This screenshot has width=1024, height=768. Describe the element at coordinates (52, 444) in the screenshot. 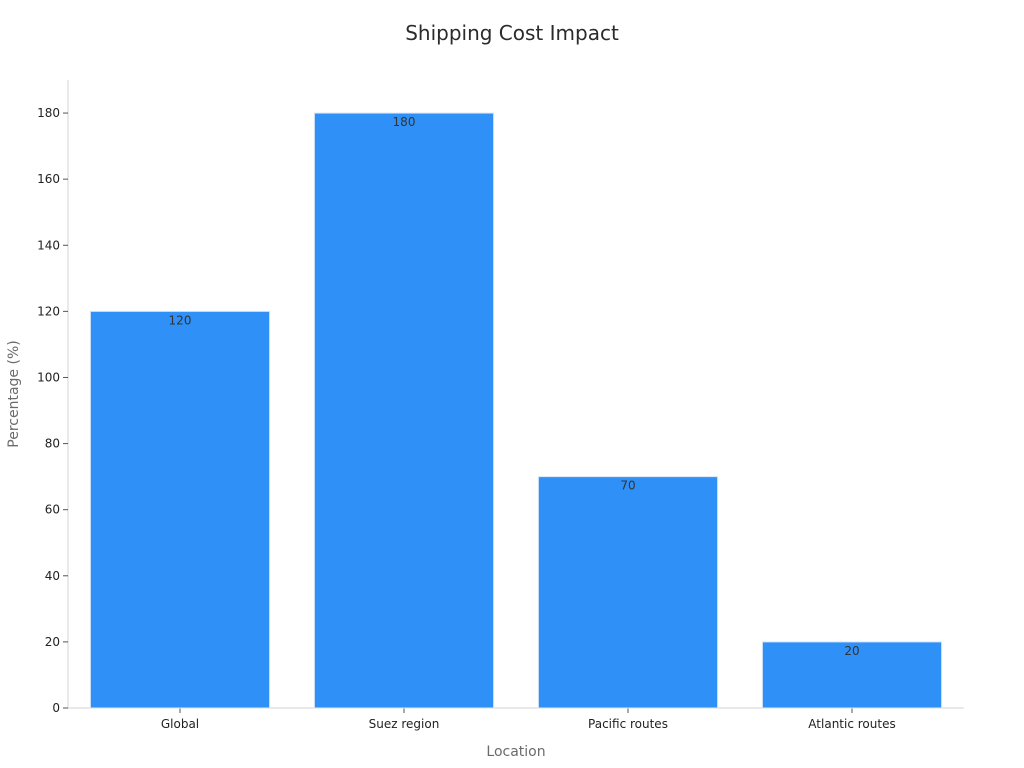

I see `y-tick-label: 80` at that location.